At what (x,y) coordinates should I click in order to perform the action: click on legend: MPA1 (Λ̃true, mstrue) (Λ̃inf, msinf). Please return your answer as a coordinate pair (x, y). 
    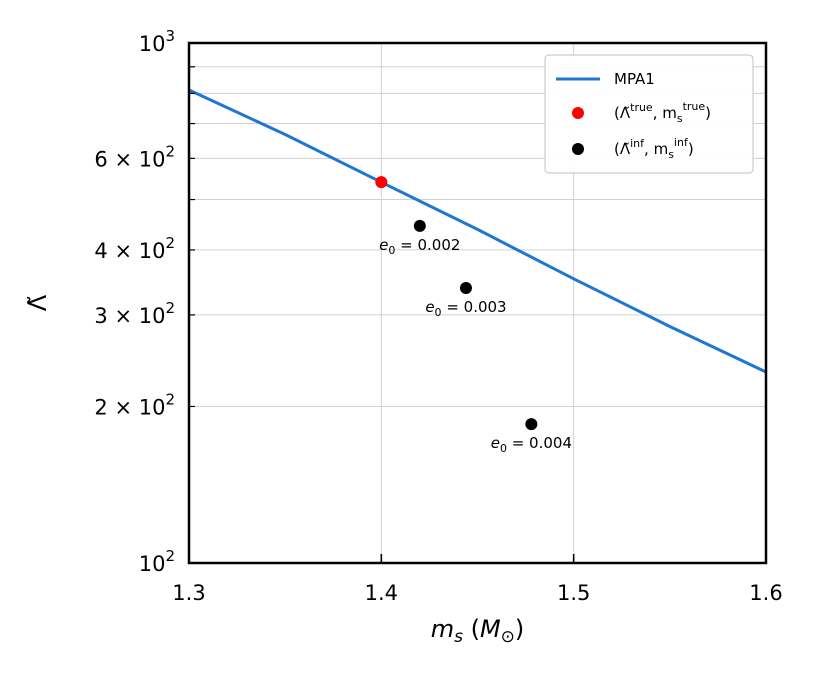
    Looking at the image, I should click on (649, 114).